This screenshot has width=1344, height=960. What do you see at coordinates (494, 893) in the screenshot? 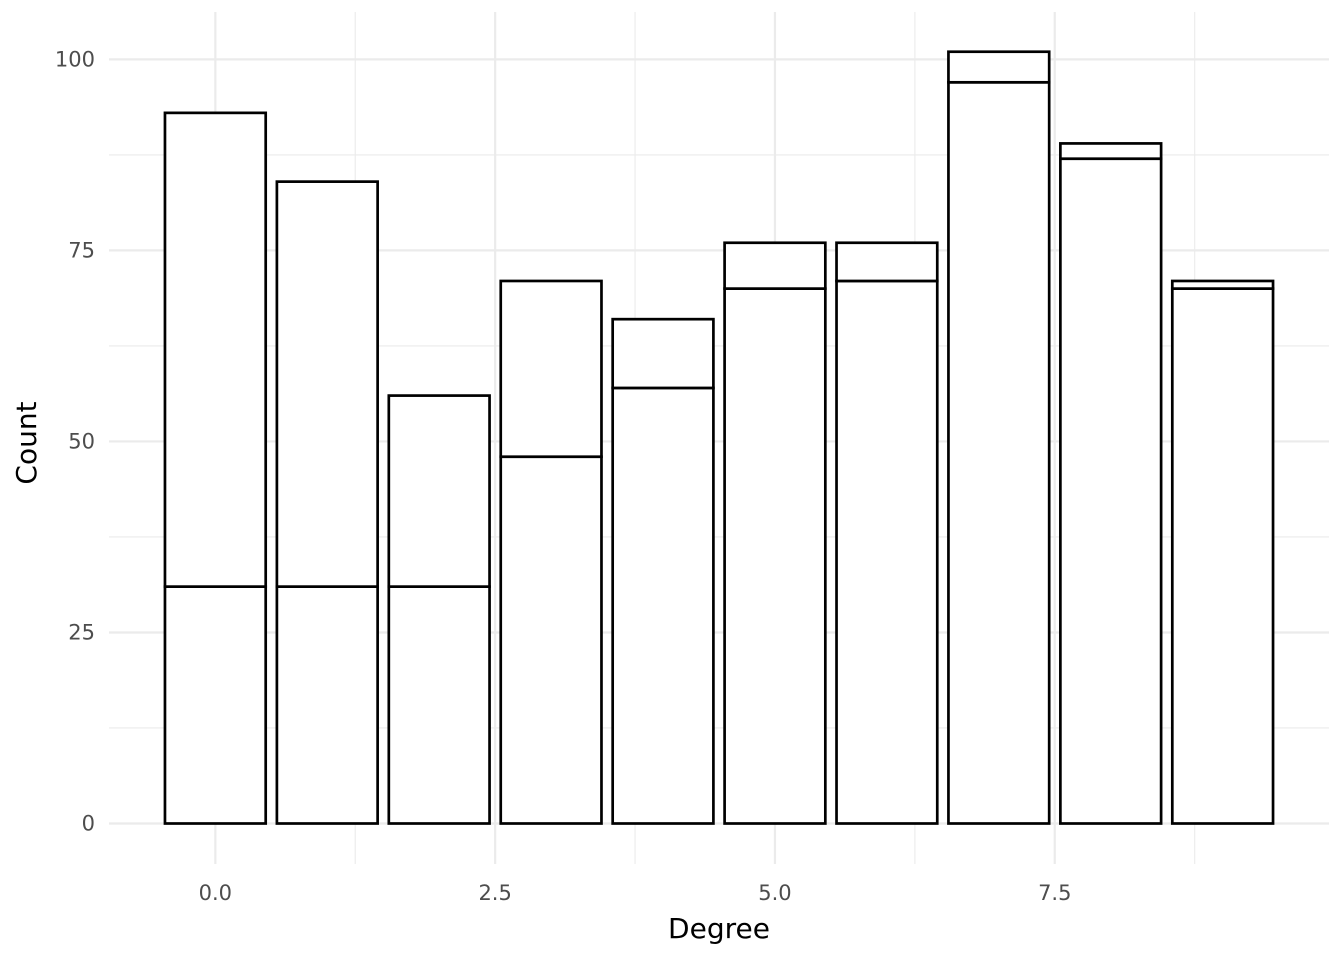
I see `x-tick-label: 2.5` at bounding box center [494, 893].